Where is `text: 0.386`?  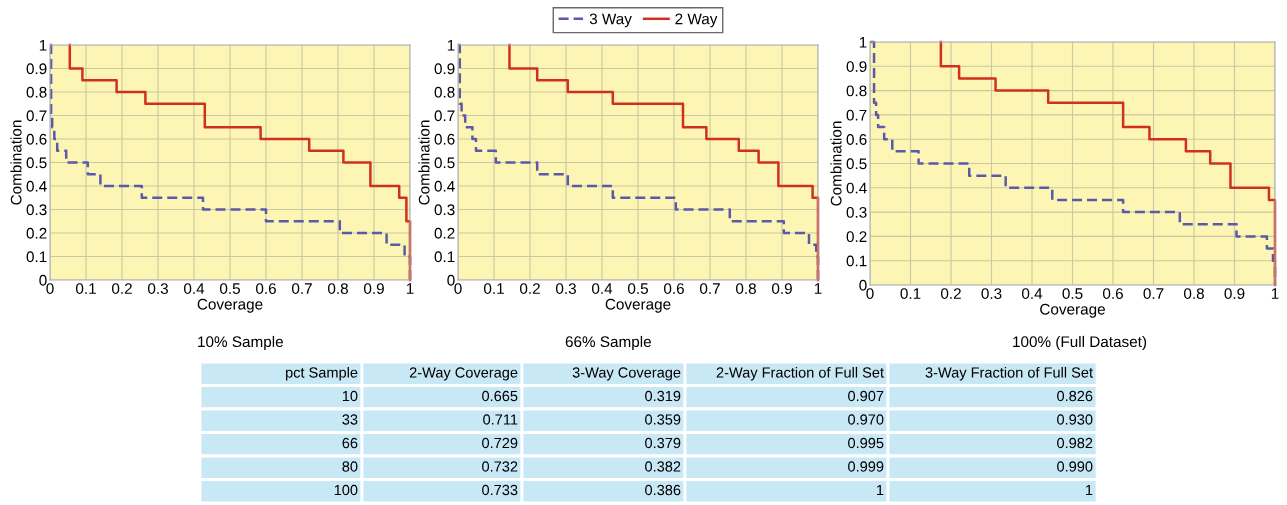 text: 0.386 is located at coordinates (663, 490).